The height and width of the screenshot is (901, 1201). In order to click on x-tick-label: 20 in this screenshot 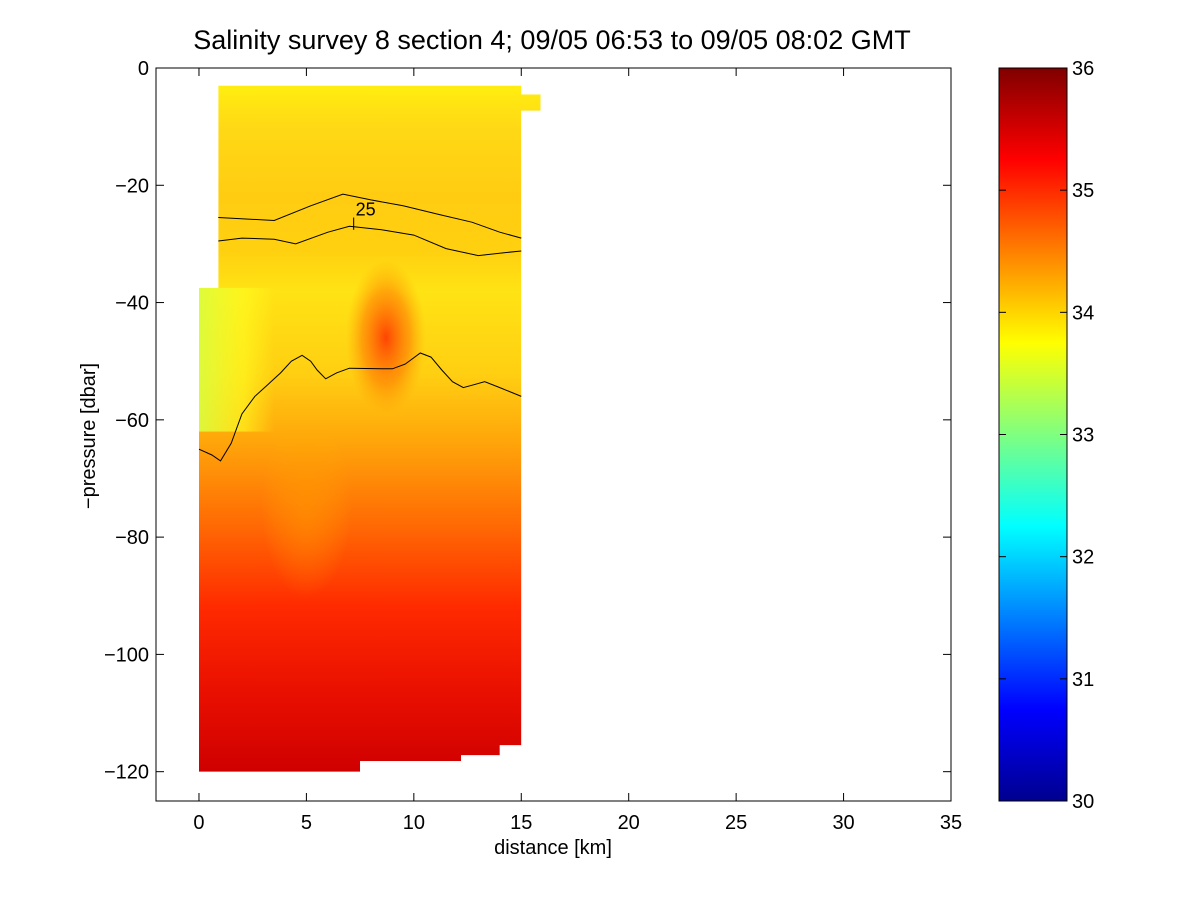, I will do `click(629, 823)`.